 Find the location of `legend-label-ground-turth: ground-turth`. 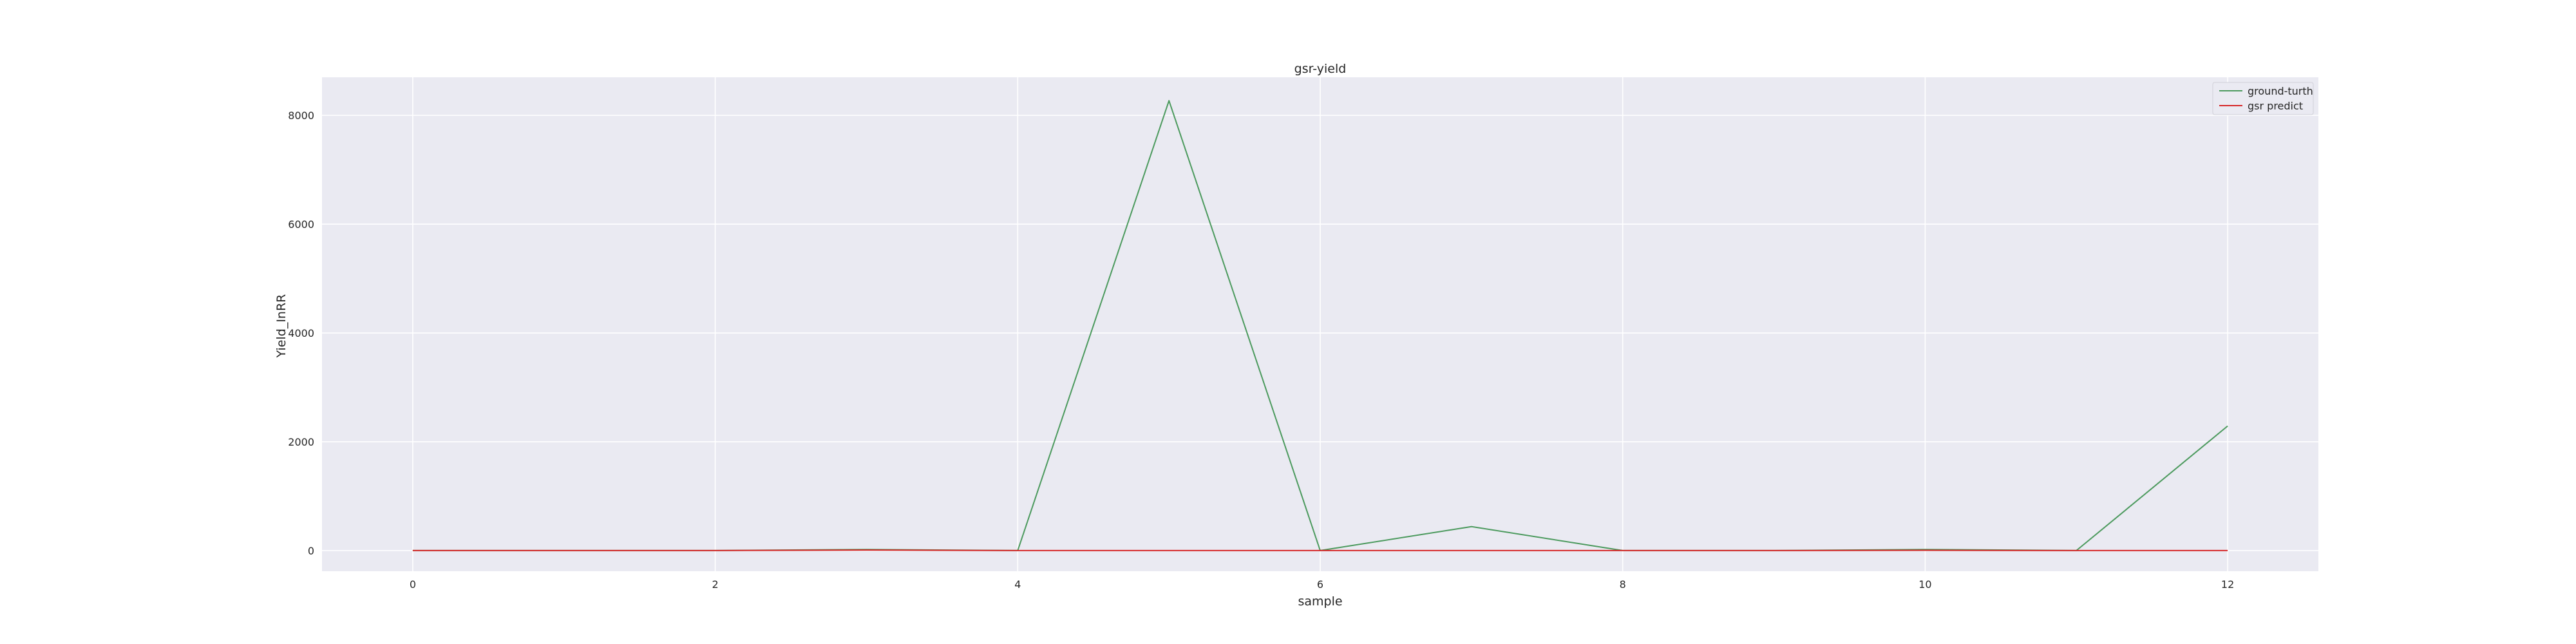

legend-label-ground-turth: ground-turth is located at coordinates (2280, 91).